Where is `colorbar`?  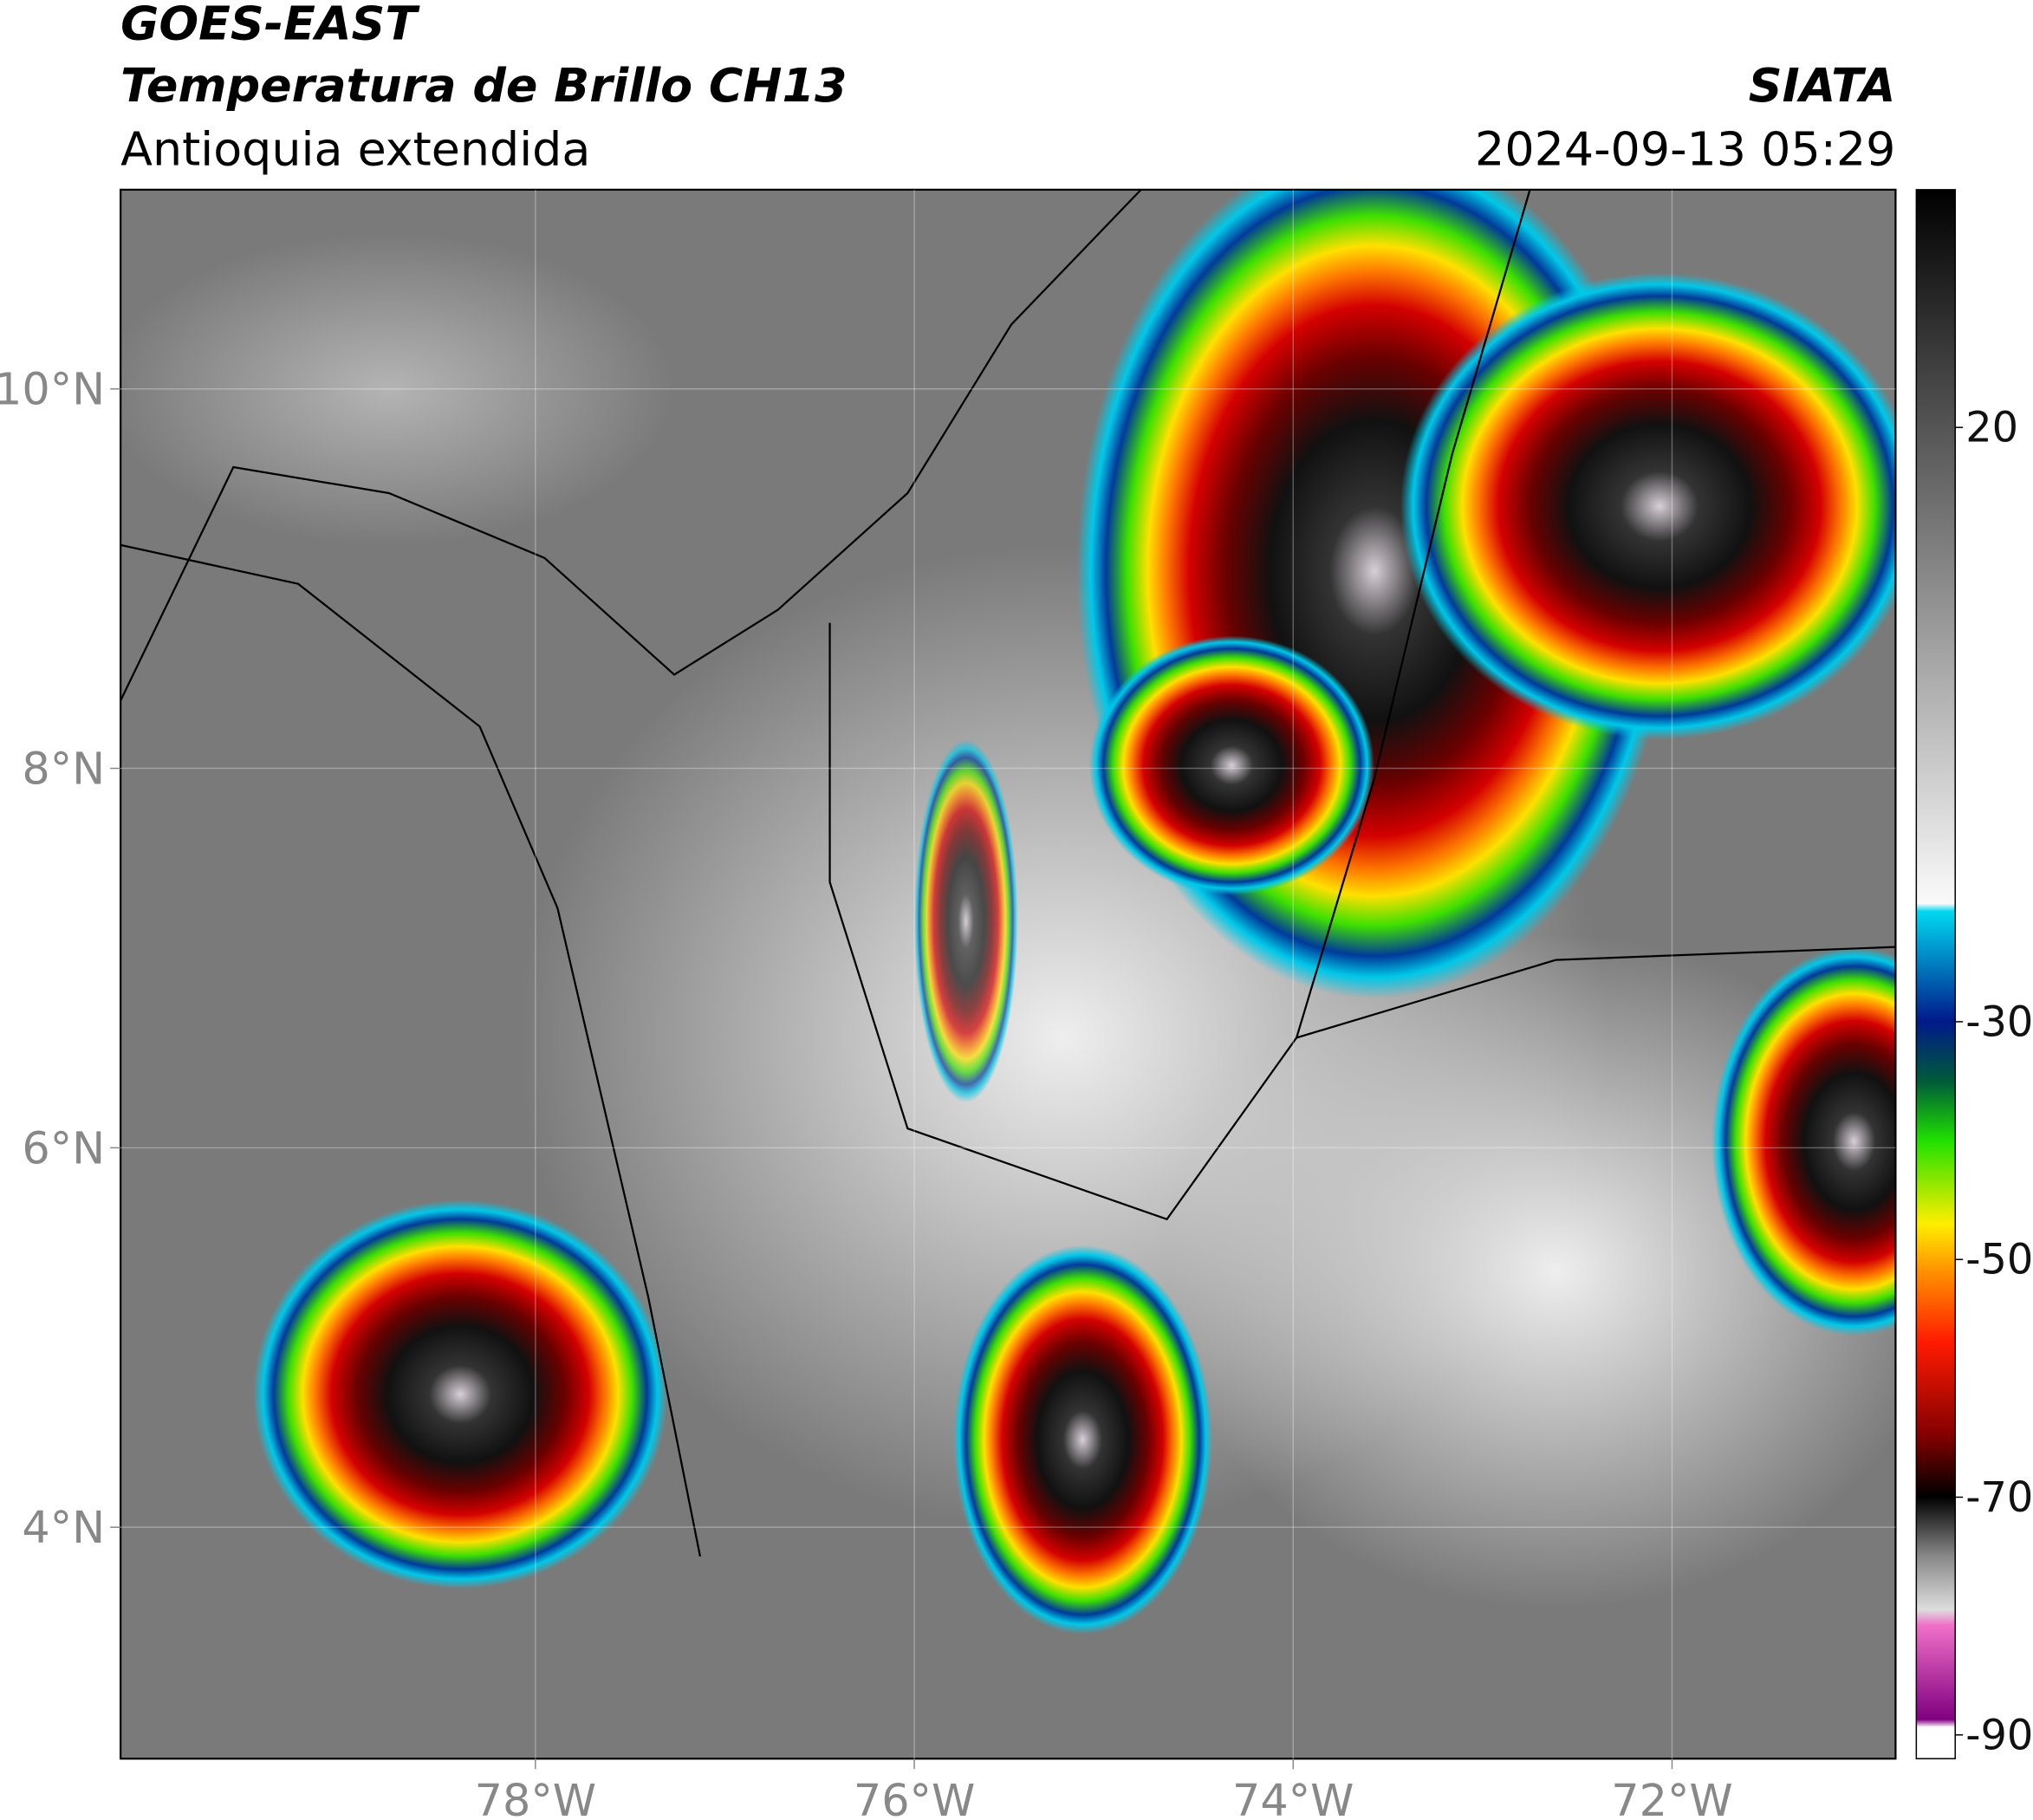 colorbar is located at coordinates (1936, 974).